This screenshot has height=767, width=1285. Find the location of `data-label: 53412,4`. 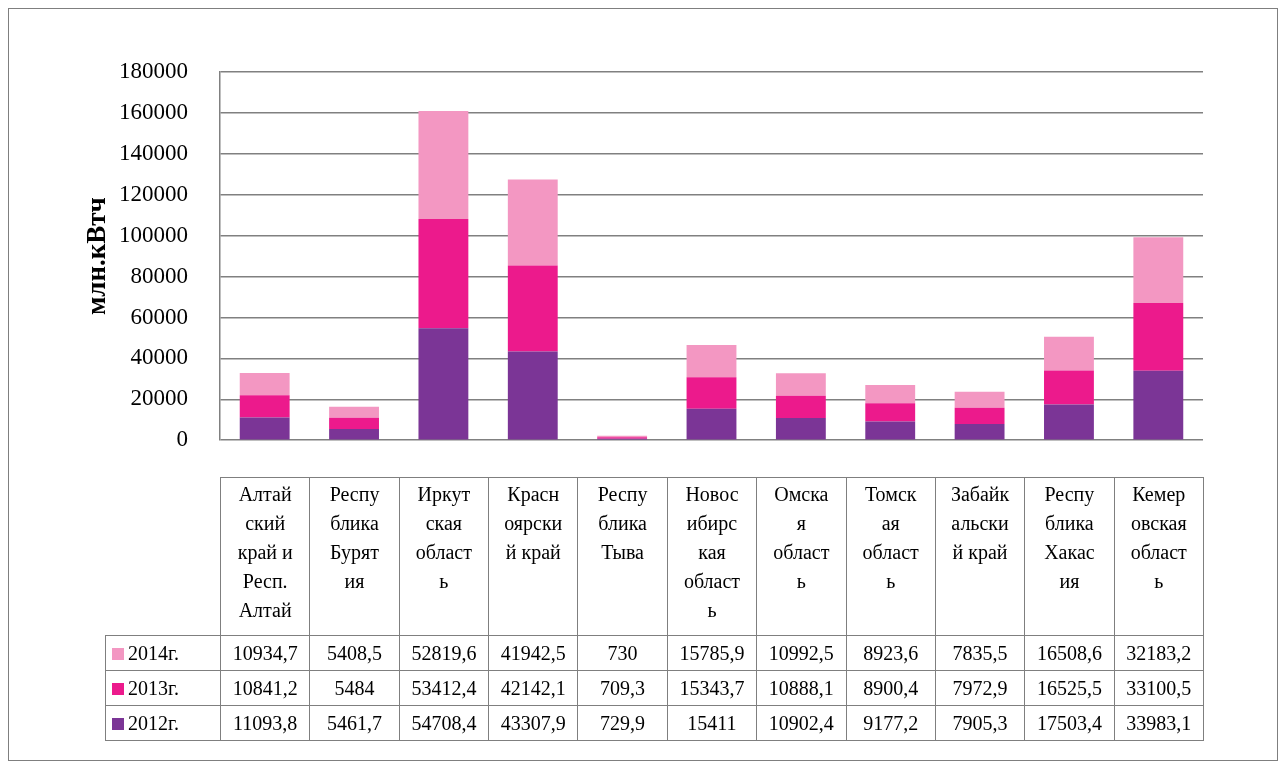

data-label: 53412,4 is located at coordinates (444, 688).